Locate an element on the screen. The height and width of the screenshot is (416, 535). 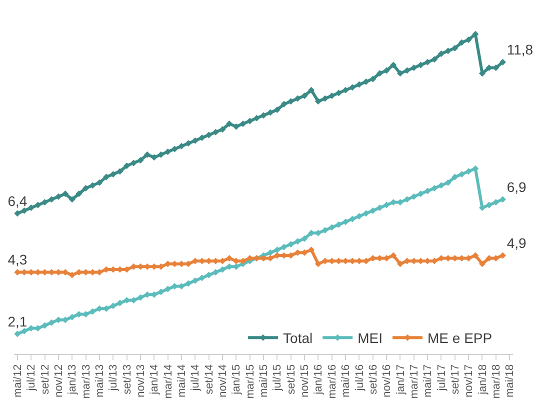
x-tick-label: set/17 is located at coordinates (455, 379).